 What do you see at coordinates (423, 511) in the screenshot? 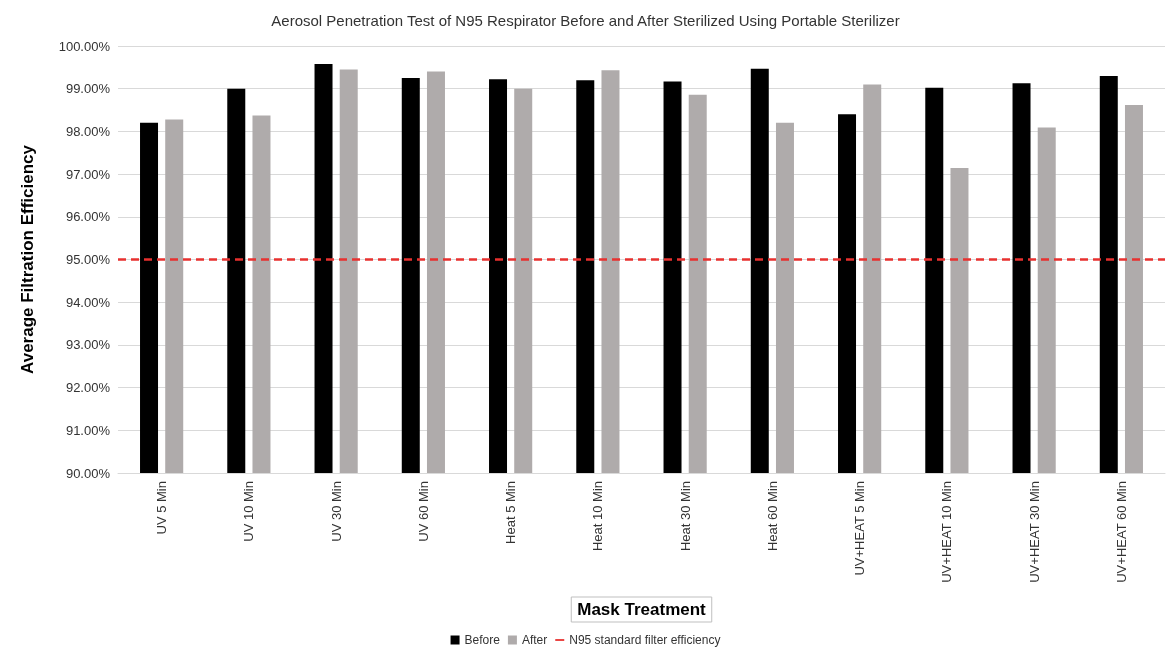
I see `x-tick-label: UV 60 Min` at bounding box center [423, 511].